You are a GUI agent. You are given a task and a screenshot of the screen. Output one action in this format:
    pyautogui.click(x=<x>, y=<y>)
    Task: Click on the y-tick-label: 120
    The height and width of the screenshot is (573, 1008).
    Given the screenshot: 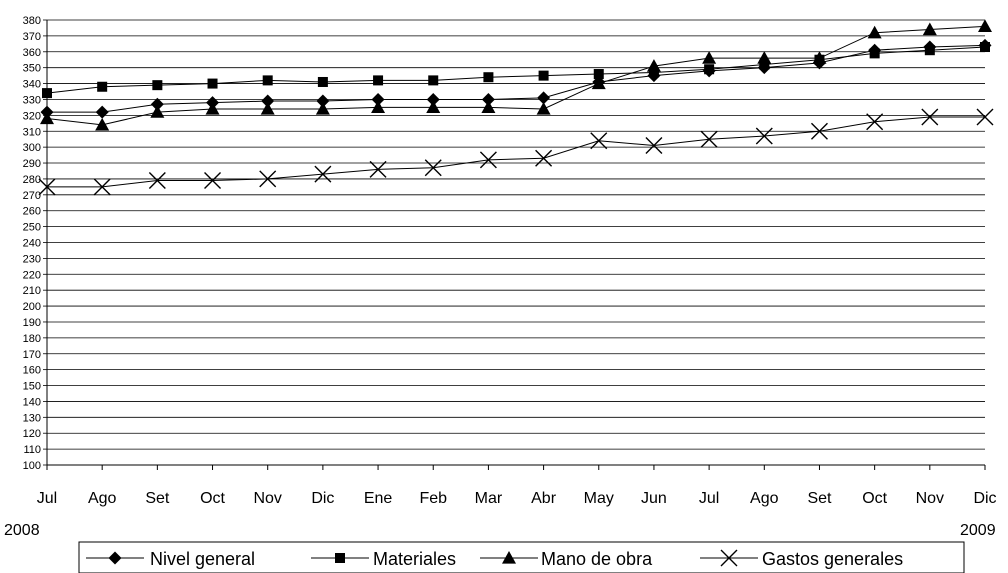 What is the action you would take?
    pyautogui.click(x=32, y=434)
    